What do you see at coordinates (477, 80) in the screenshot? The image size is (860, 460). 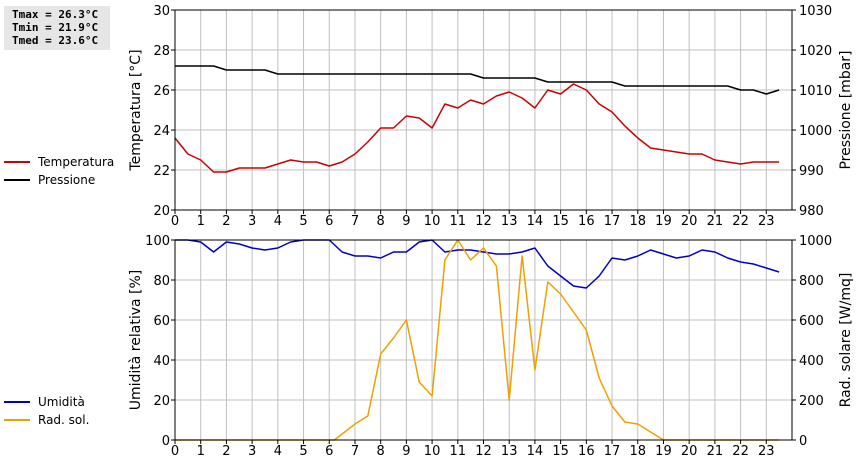 I see `series-line-pressione` at bounding box center [477, 80].